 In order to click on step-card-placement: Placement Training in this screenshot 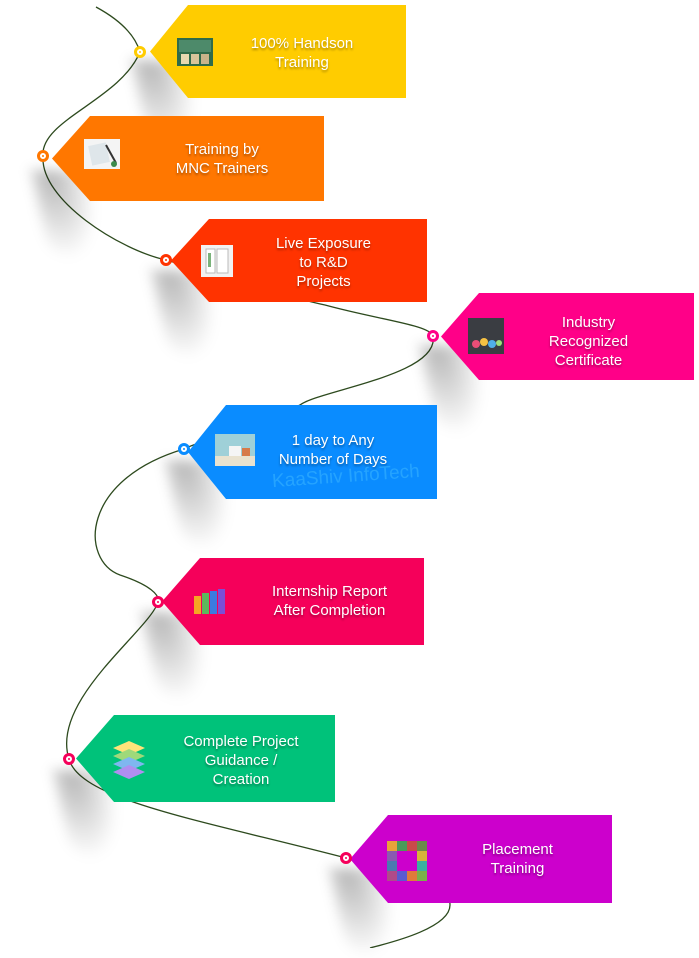, I will do `click(481, 859)`.